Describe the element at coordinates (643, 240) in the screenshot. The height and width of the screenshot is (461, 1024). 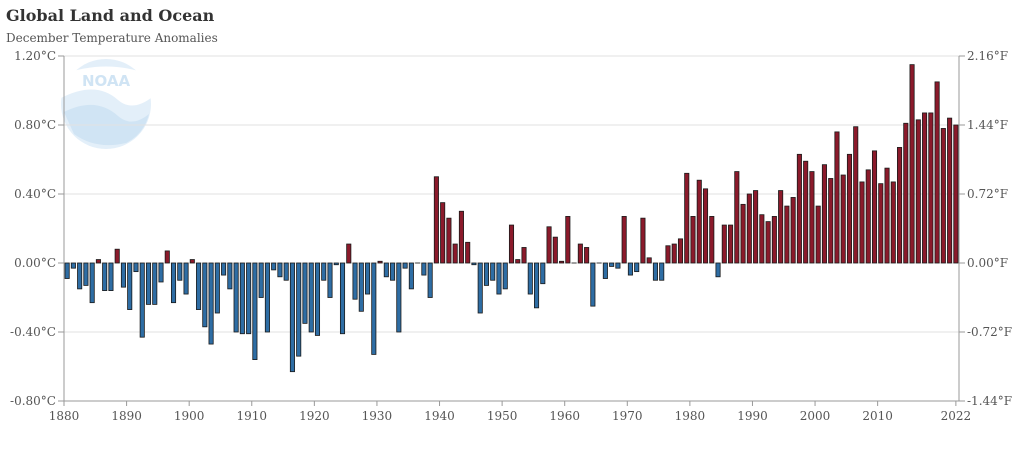
I see `bar-1972` at that location.